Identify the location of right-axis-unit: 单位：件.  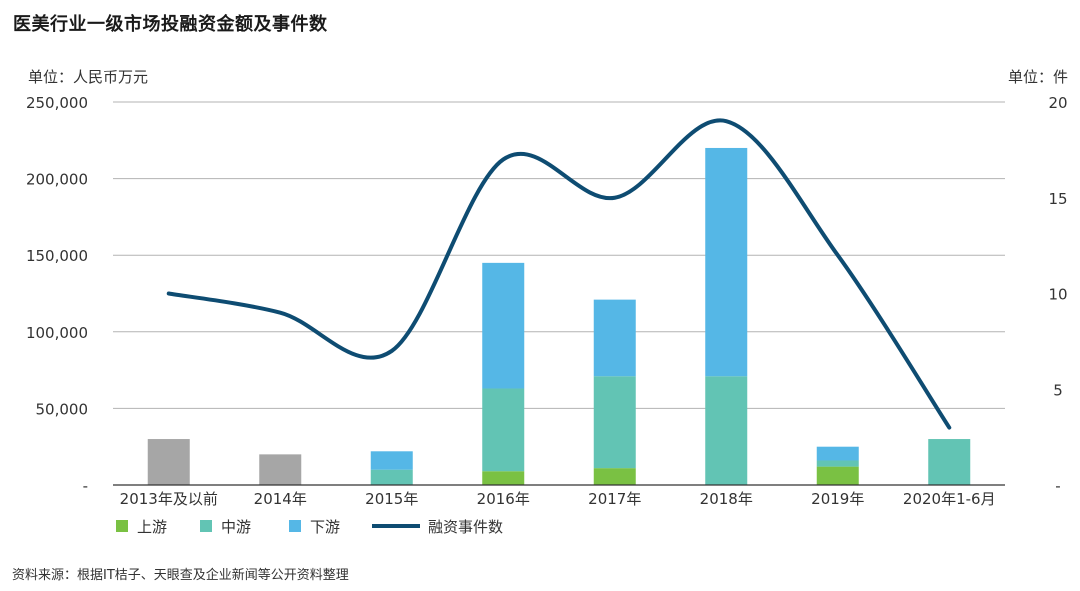
(1037, 77).